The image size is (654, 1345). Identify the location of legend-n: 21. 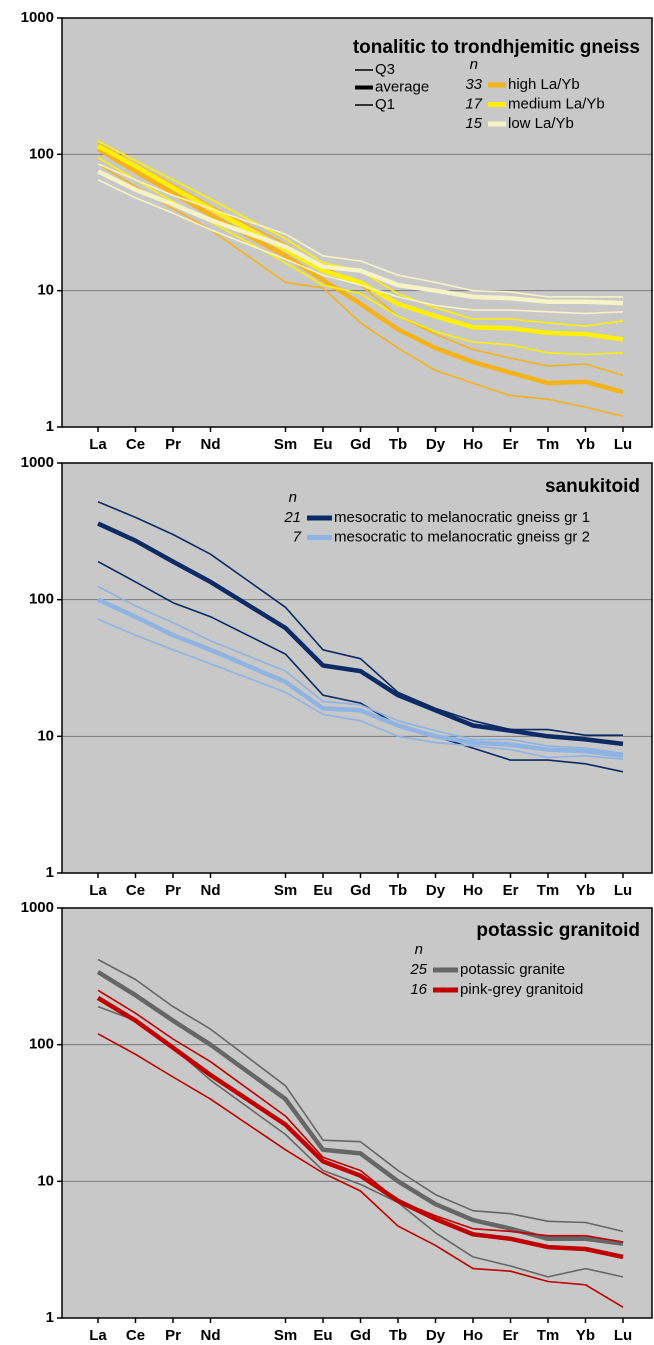
(292, 517).